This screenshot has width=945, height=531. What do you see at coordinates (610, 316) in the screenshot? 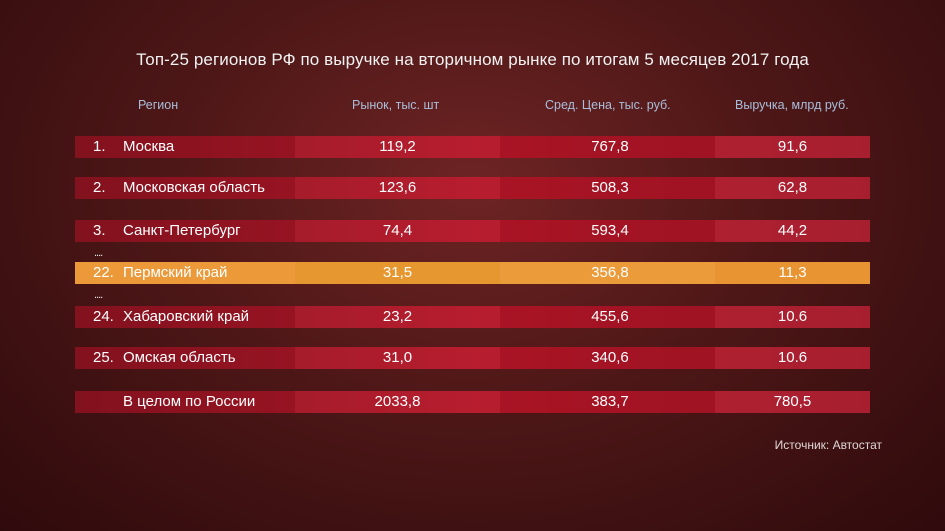
I see `price-value: 455,6` at bounding box center [610, 316].